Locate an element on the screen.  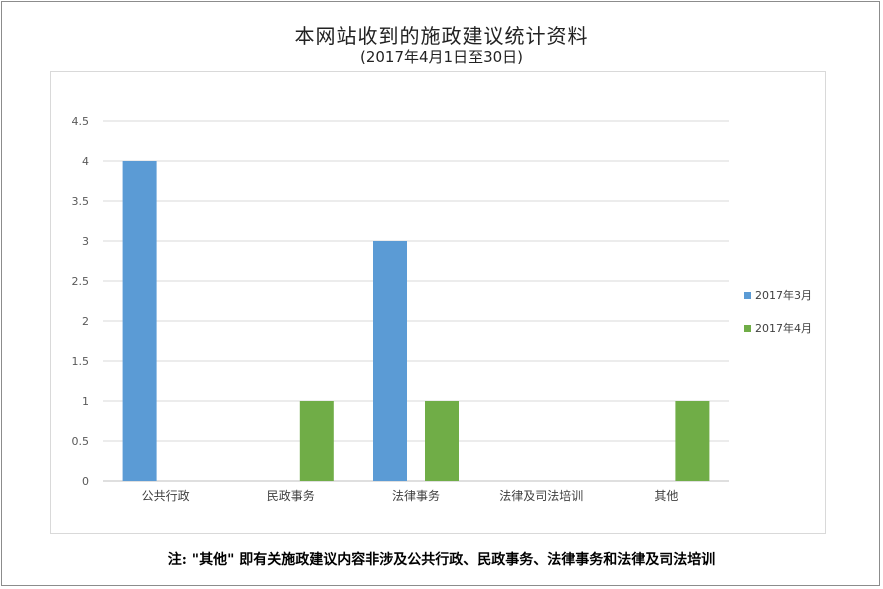
legend-label: 2017年4月 is located at coordinates (783, 328).